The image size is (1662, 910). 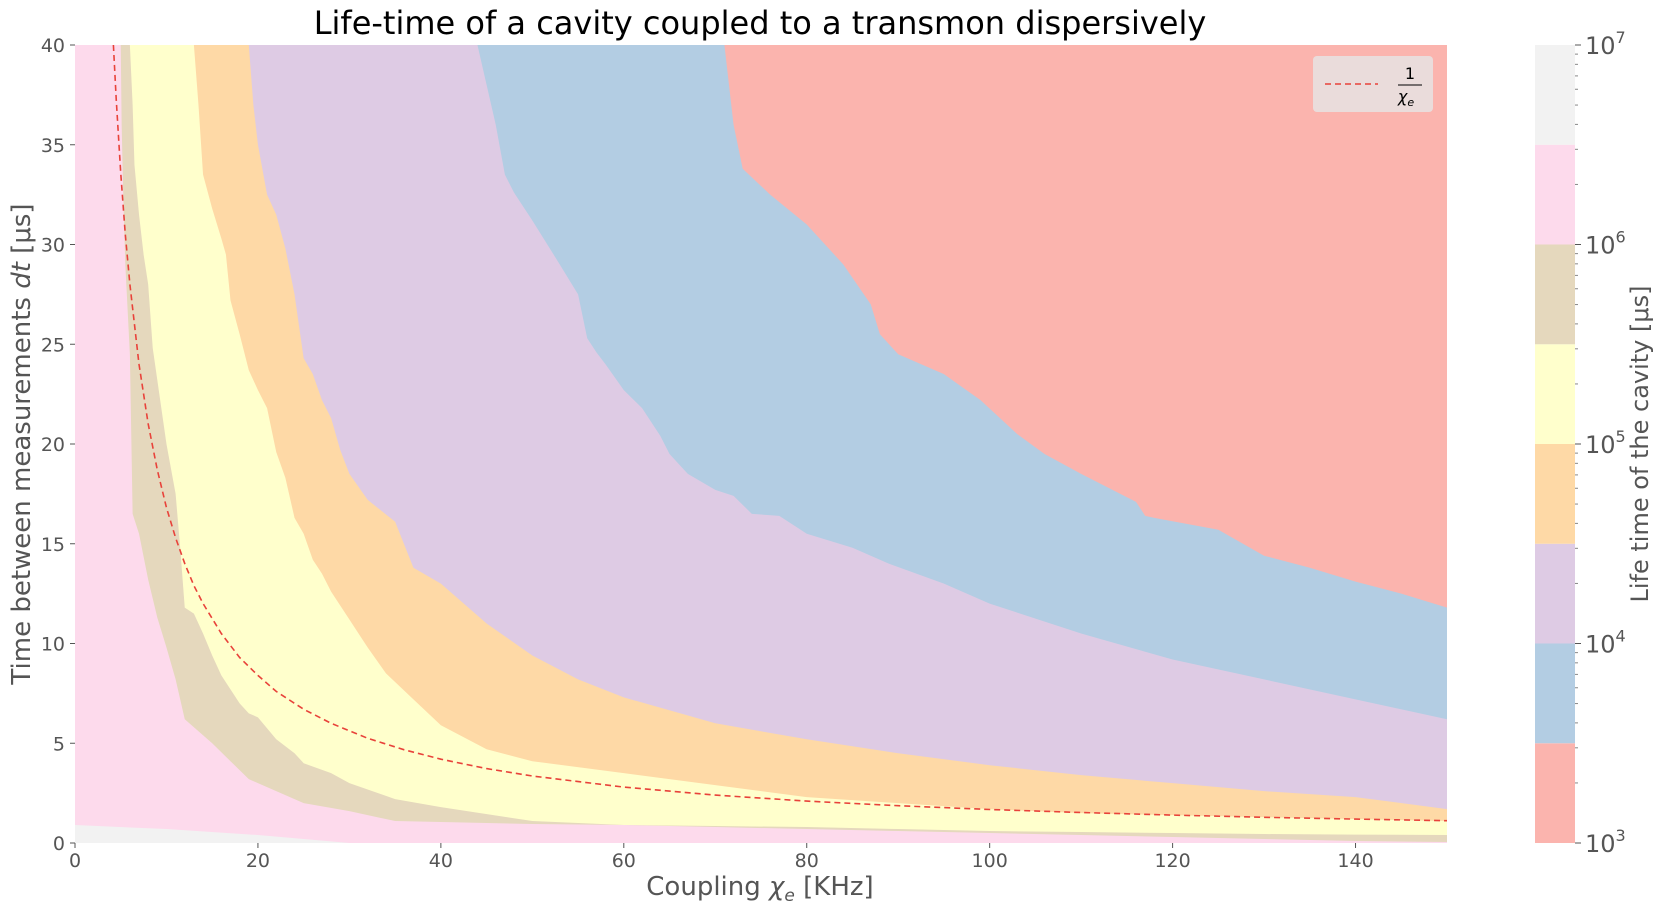 I want to click on y-tick-label: 35, so click(x=53, y=146).